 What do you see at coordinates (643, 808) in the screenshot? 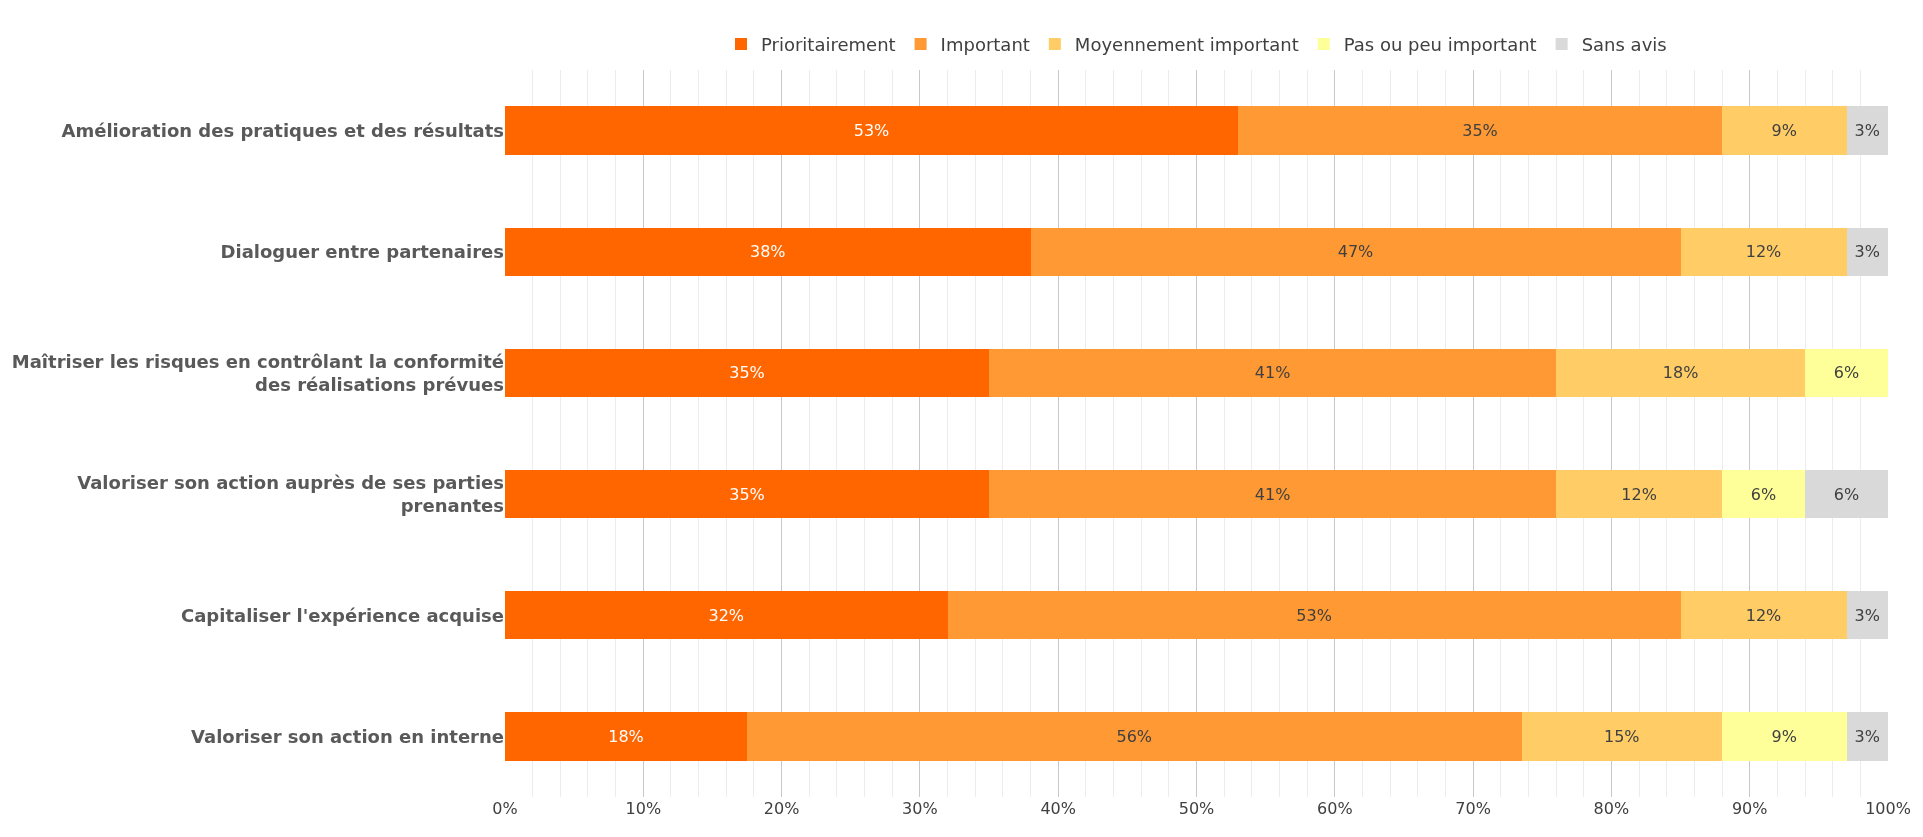
I see `x-tick-label: 10%` at bounding box center [643, 808].